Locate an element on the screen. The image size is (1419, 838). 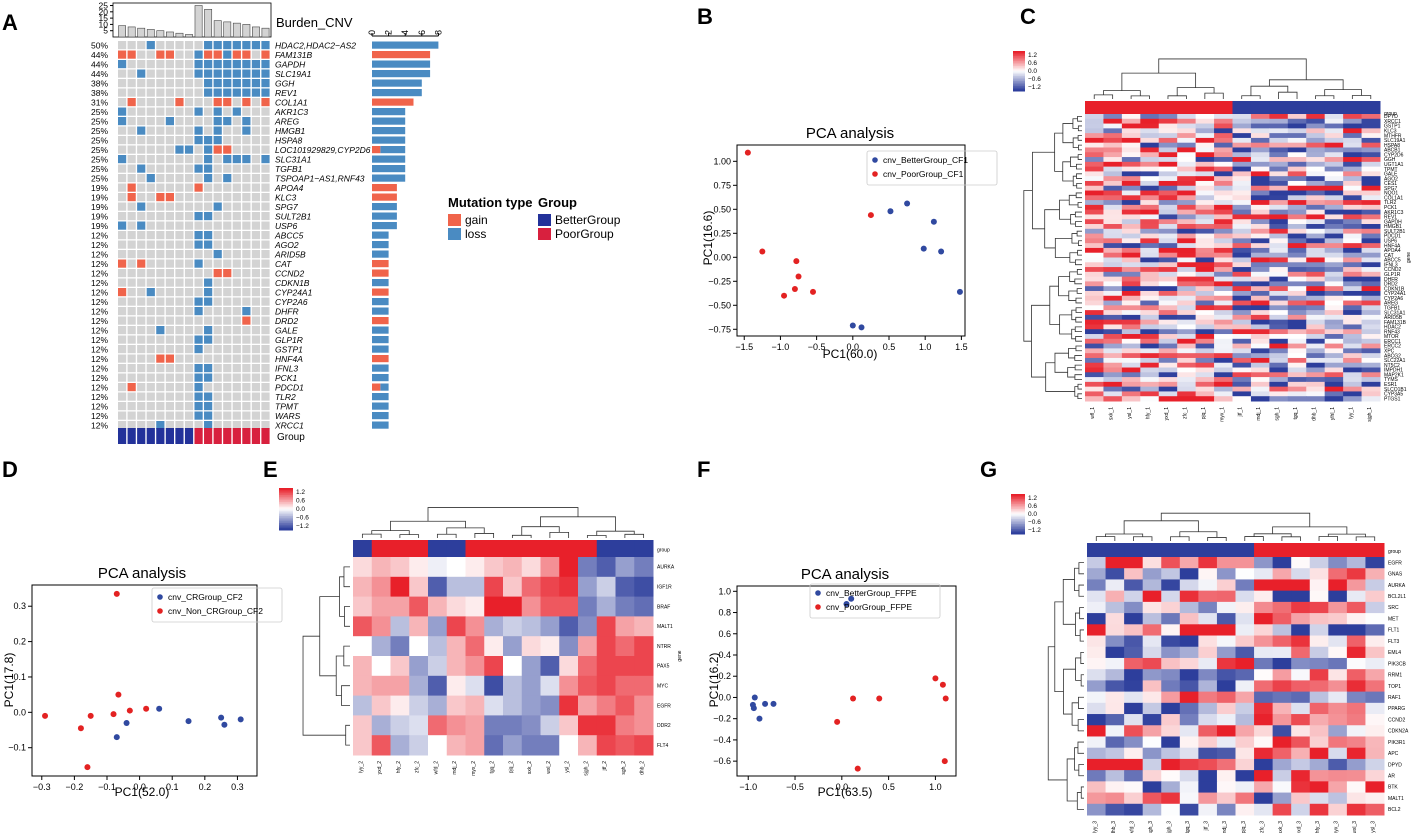
gene-label: XRCC1 is located at coordinates (289, 426).